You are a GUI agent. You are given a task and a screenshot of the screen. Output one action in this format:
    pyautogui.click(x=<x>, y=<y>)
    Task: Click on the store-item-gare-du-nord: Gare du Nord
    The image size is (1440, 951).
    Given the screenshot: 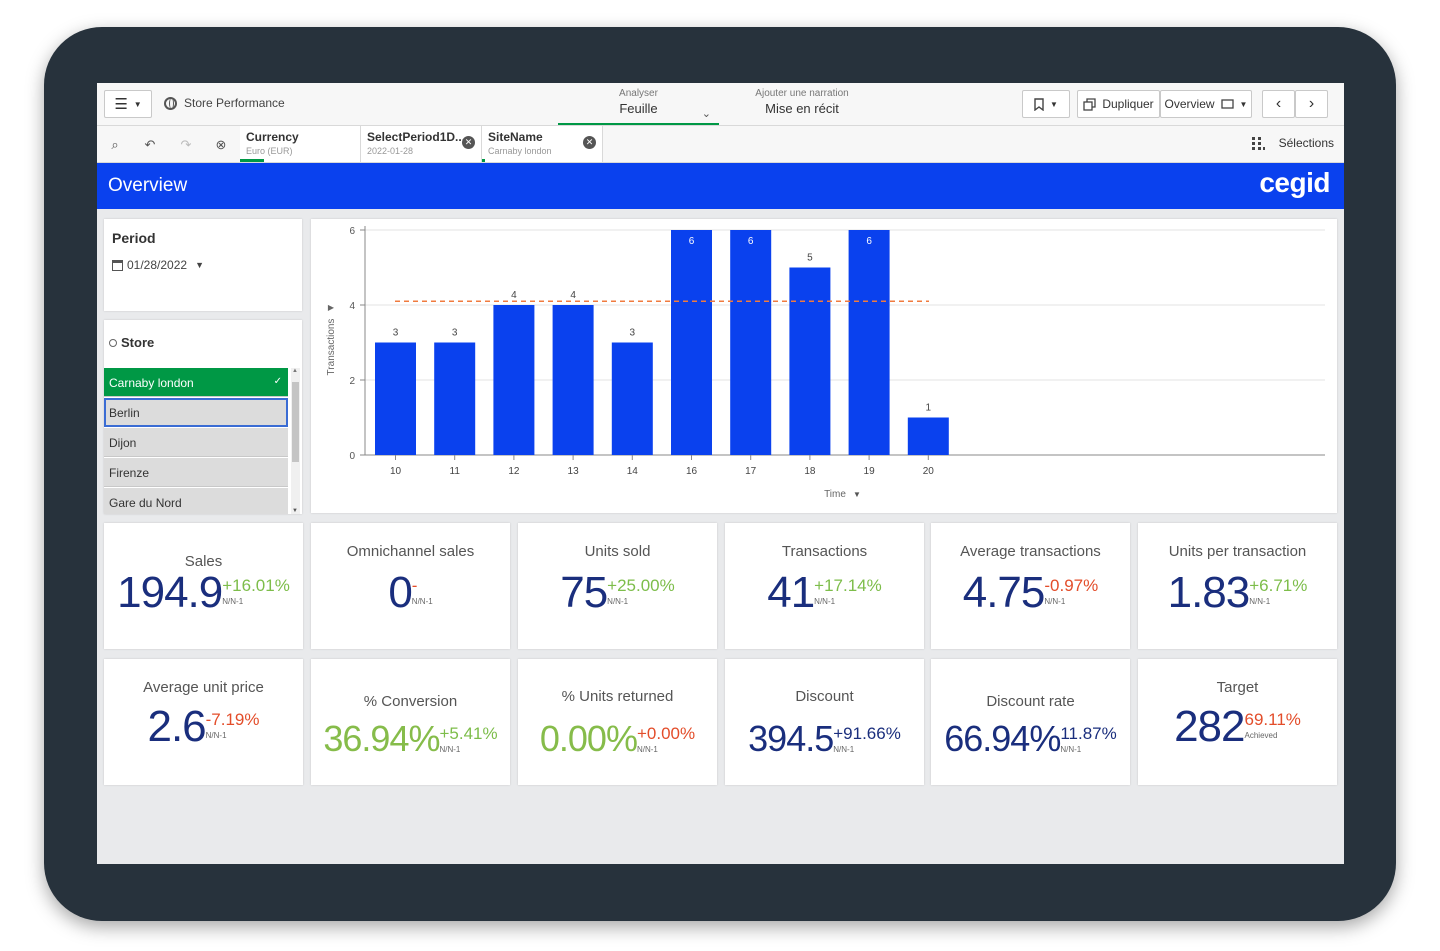 What is the action you would take?
    pyautogui.click(x=196, y=501)
    